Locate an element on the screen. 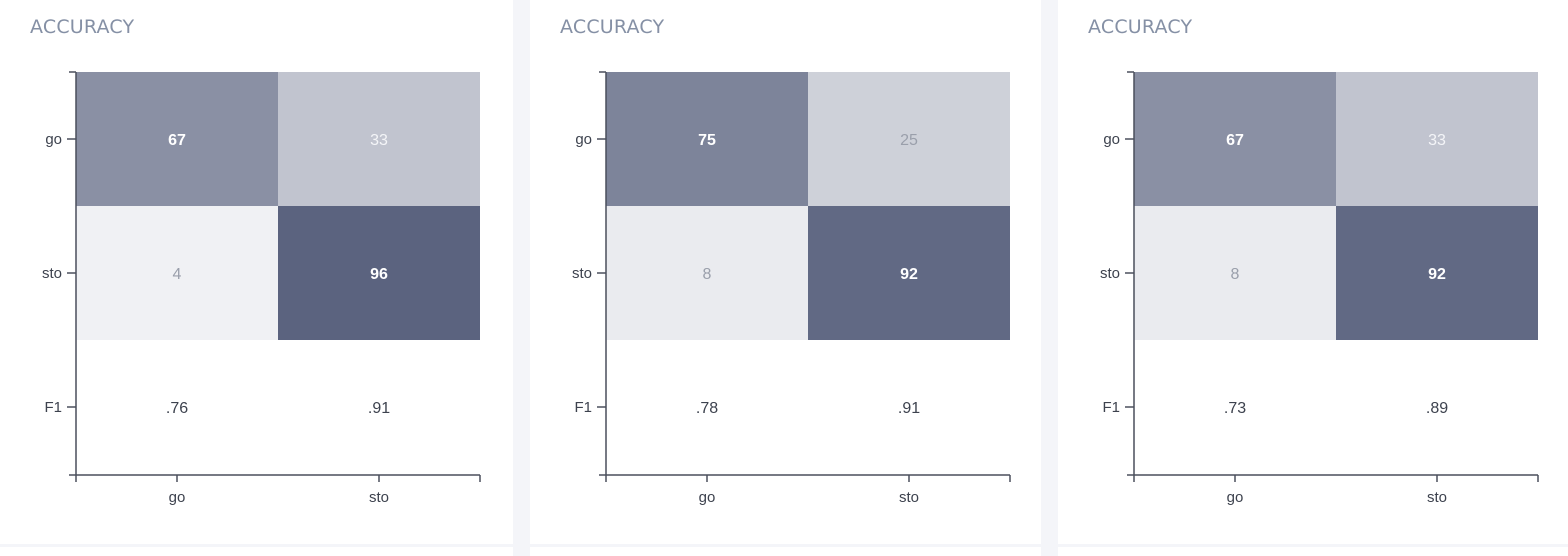  cell-value-label: 4 is located at coordinates (177, 274).